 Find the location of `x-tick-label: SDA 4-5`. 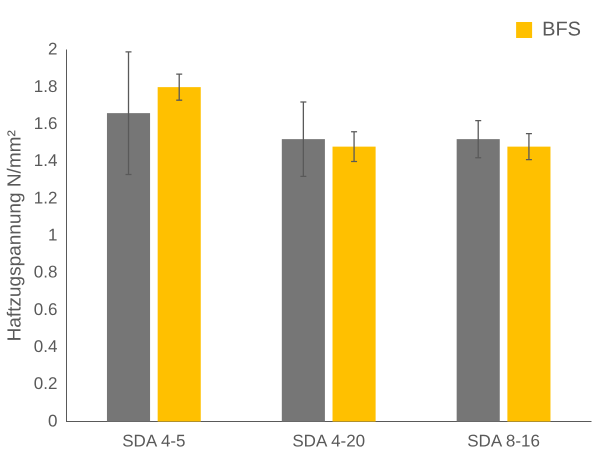

x-tick-label: SDA 4-5 is located at coordinates (154, 440).